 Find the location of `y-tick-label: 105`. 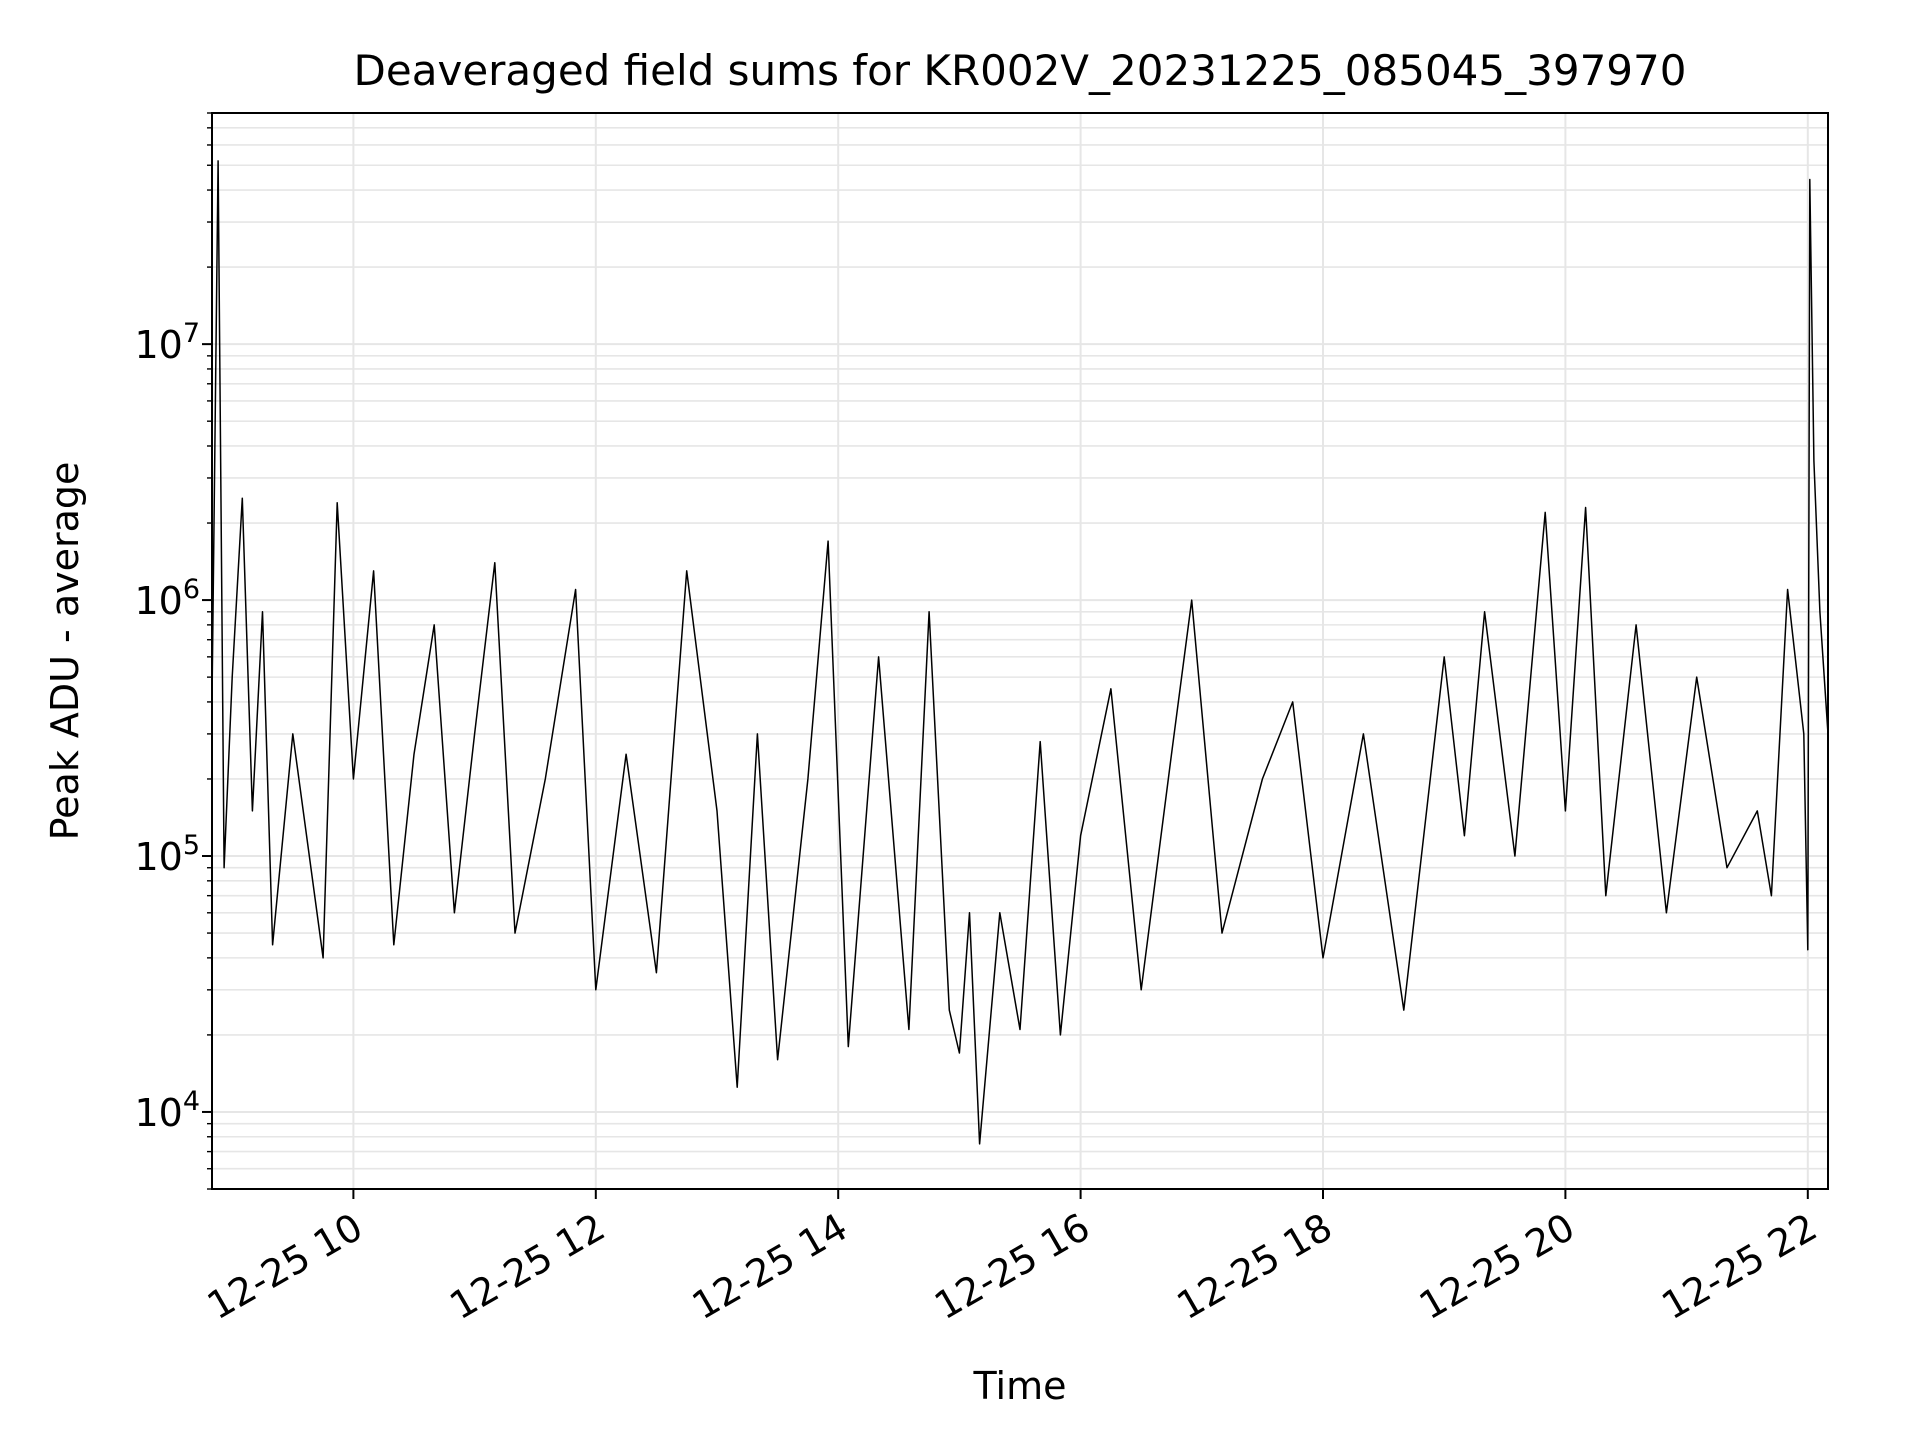

y-tick-label: 105 is located at coordinates (167, 854).